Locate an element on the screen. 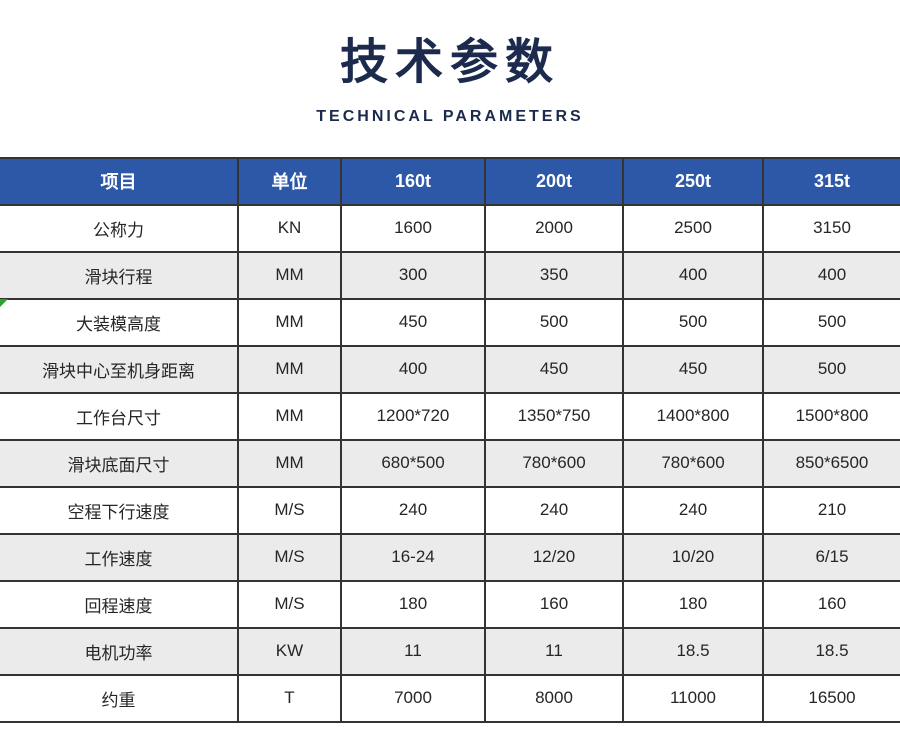 The width and height of the screenshot is (900, 756). column-header: 项目 is located at coordinates (119, 181).